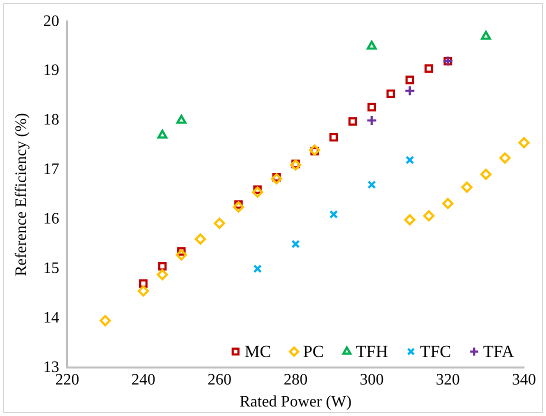 The height and width of the screenshot is (416, 546). What do you see at coordinates (51, 120) in the screenshot?
I see `y-tick-label: 18` at bounding box center [51, 120].